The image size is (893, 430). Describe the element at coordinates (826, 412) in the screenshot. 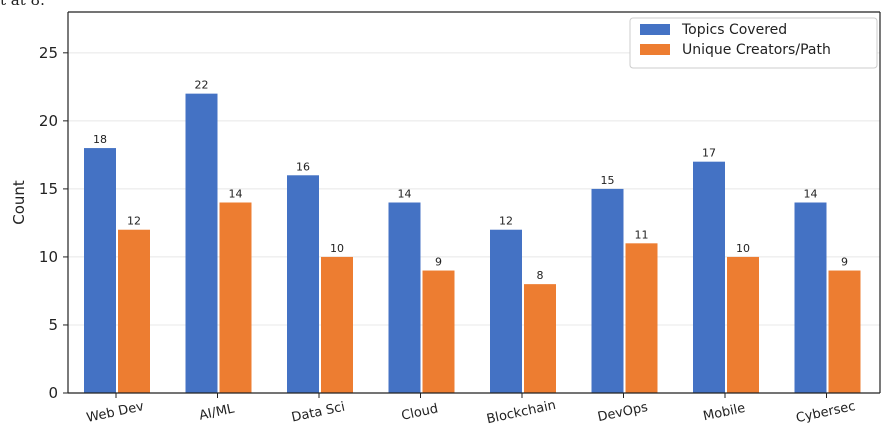

I see `x-tick-label: Cybersec` at that location.